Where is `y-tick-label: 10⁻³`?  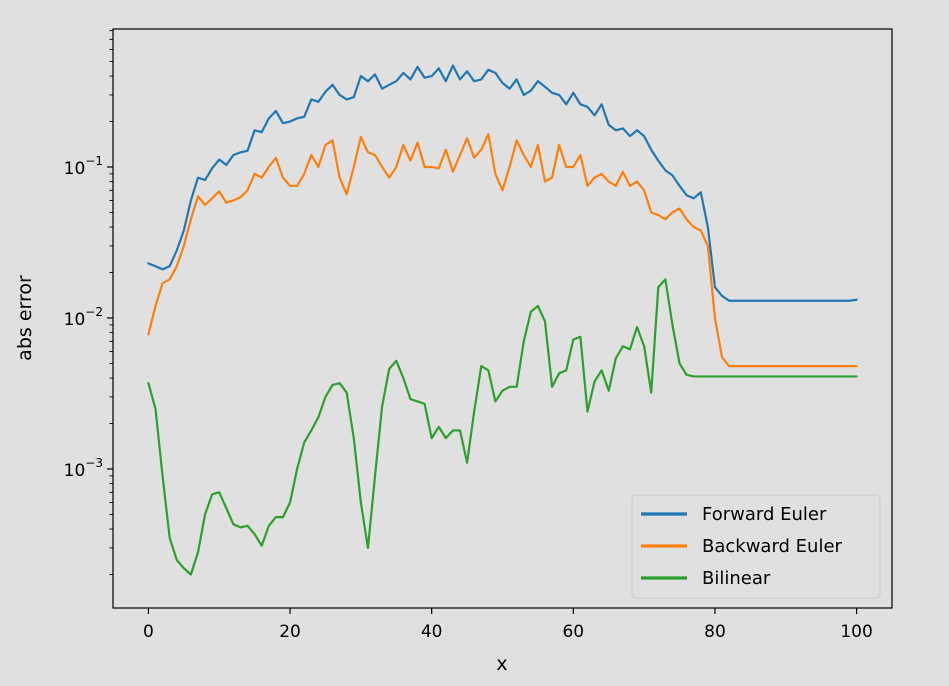
y-tick-label: 10⁻³ is located at coordinates (83, 468).